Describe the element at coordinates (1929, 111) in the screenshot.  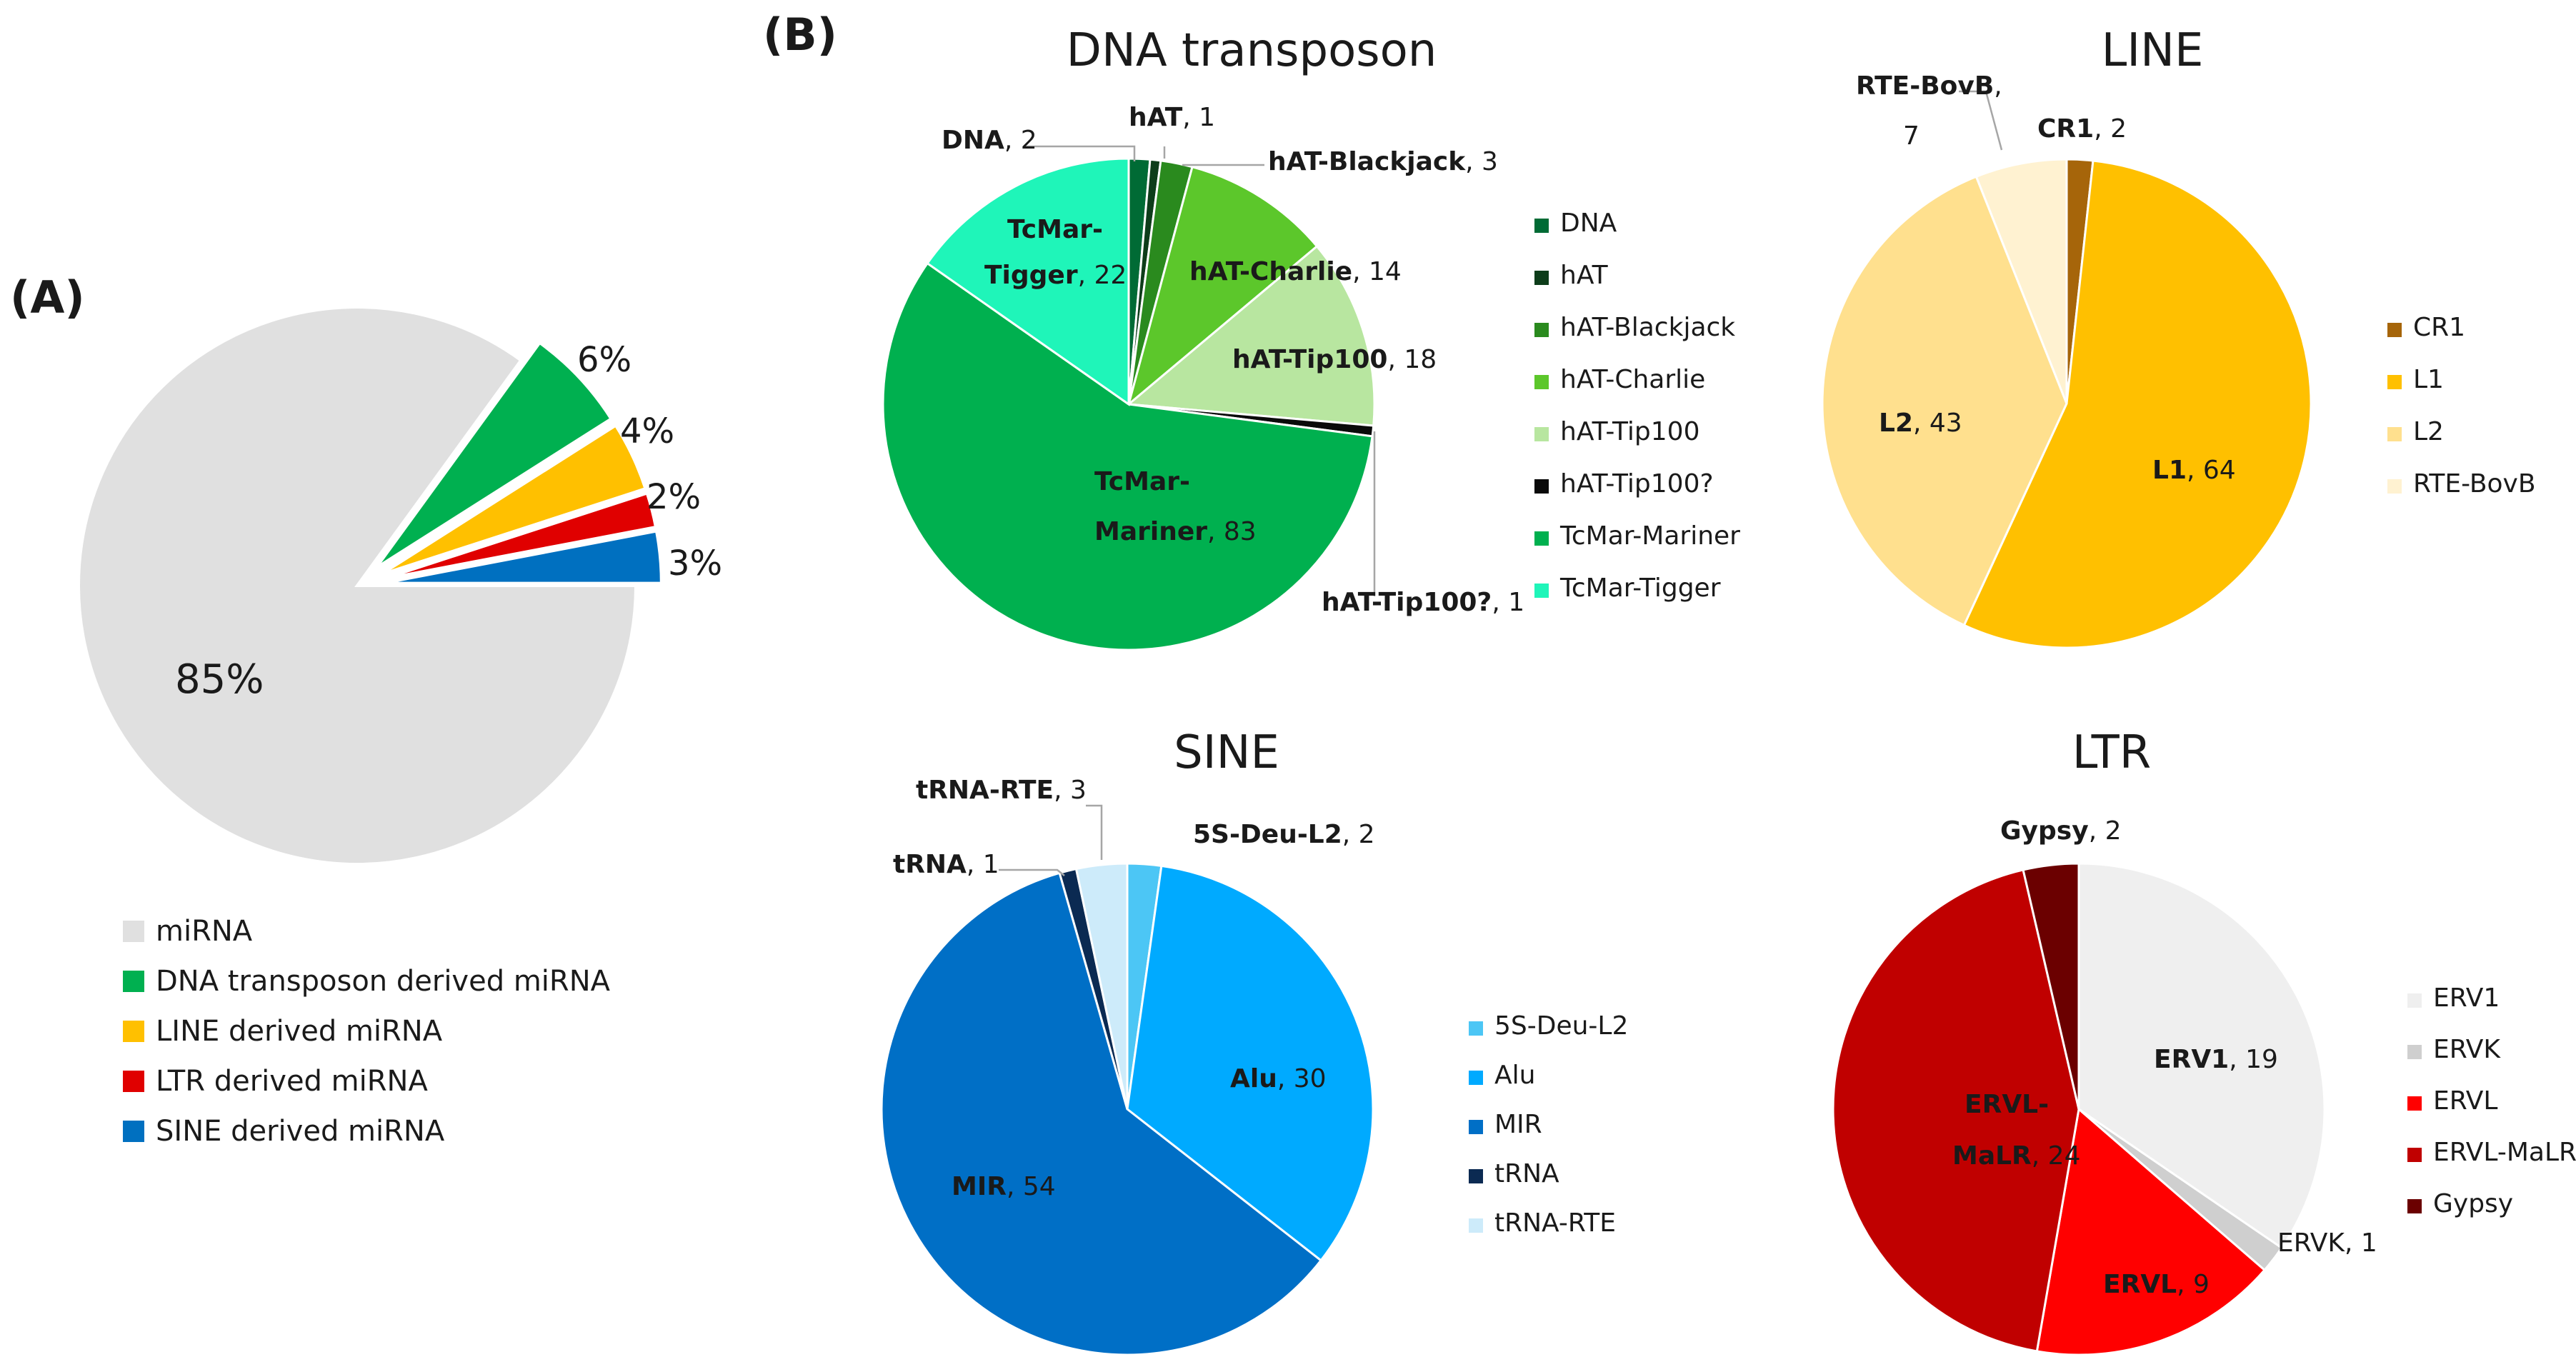
I see `slice-label-rte-bovb: RTE-BovB, 7` at that location.